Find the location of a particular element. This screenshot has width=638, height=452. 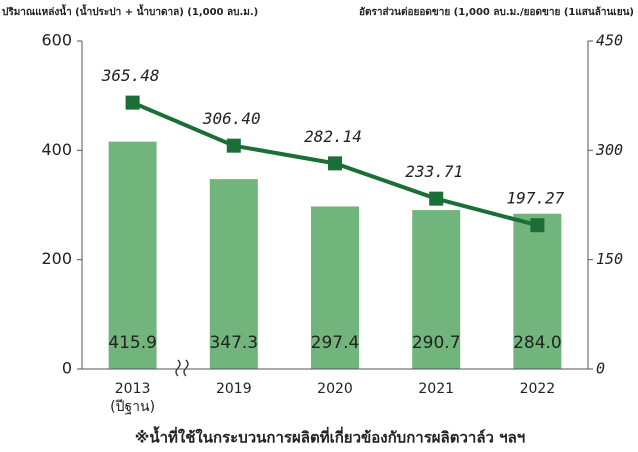

y2-tick-label: 450 is located at coordinates (609, 41).